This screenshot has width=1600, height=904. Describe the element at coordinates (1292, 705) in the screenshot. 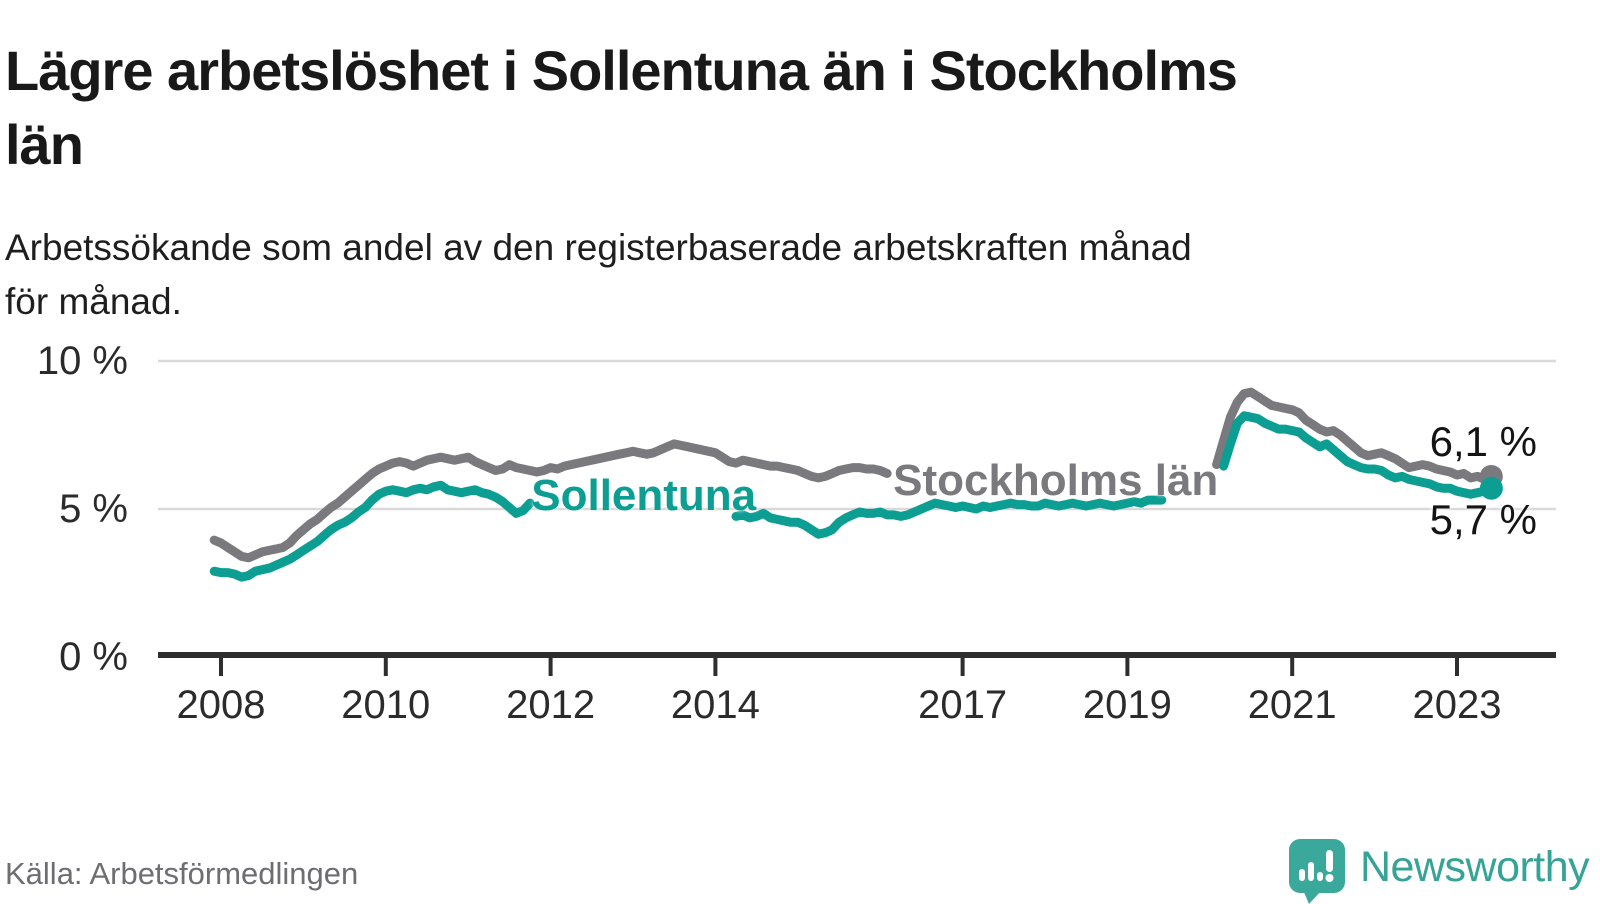

I see `x-axis-label-2021: 2021` at that location.